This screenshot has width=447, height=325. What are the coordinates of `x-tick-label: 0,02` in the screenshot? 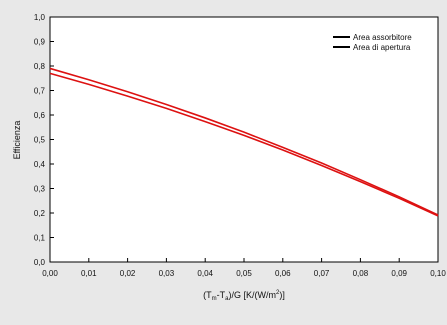 It's located at (128, 273).